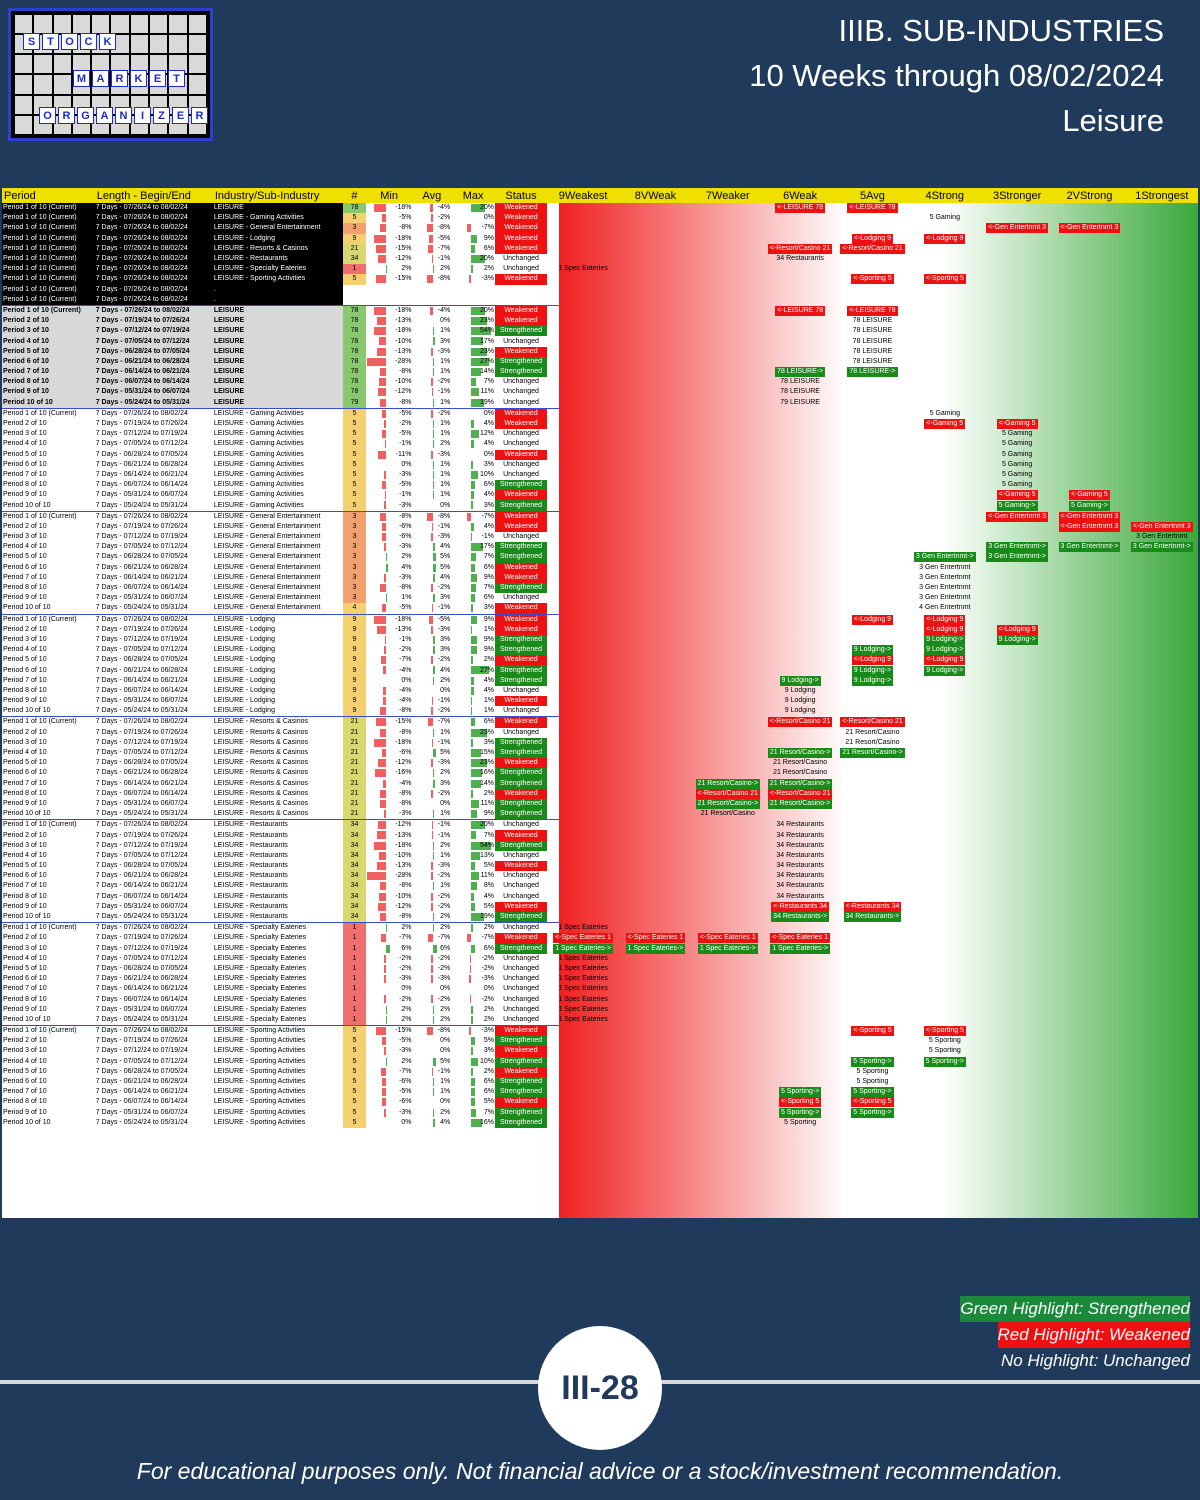 The width and height of the screenshot is (1200, 1500). Describe the element at coordinates (473, 691) in the screenshot. I see `max-cell: 4%` at that location.